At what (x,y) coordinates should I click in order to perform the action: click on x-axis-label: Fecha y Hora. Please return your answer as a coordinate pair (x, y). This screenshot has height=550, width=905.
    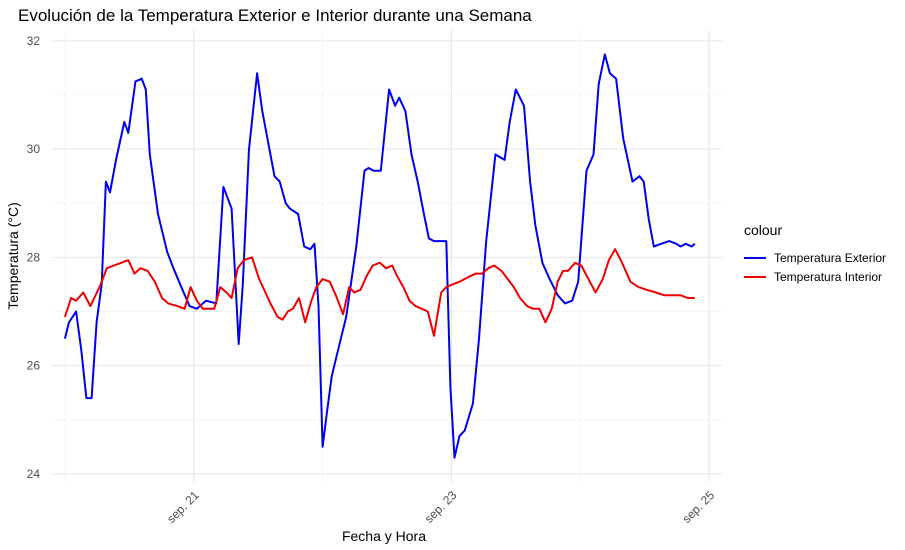
    Looking at the image, I should click on (384, 536).